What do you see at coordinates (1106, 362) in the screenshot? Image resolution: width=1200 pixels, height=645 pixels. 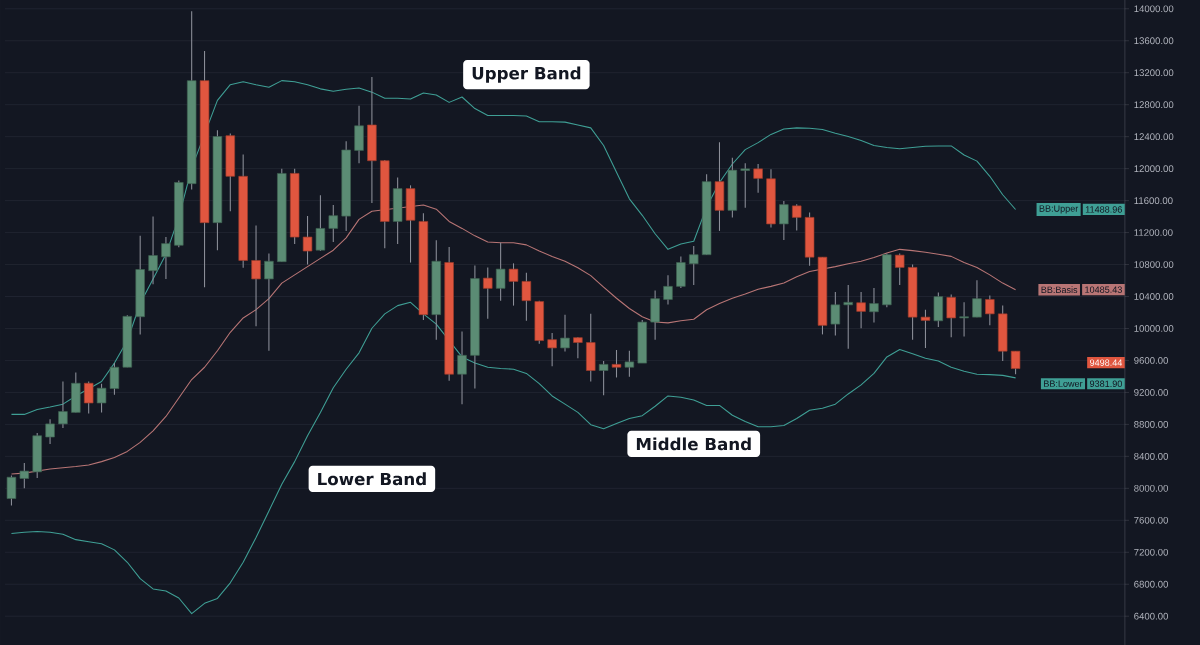 I see `text: 9498.44` at bounding box center [1106, 362].